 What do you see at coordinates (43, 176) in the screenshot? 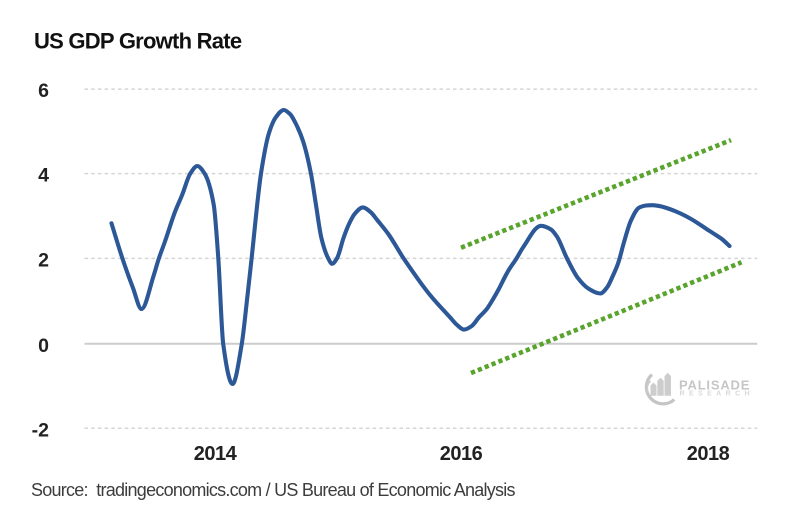
I see `svg-text: 4` at bounding box center [43, 176].